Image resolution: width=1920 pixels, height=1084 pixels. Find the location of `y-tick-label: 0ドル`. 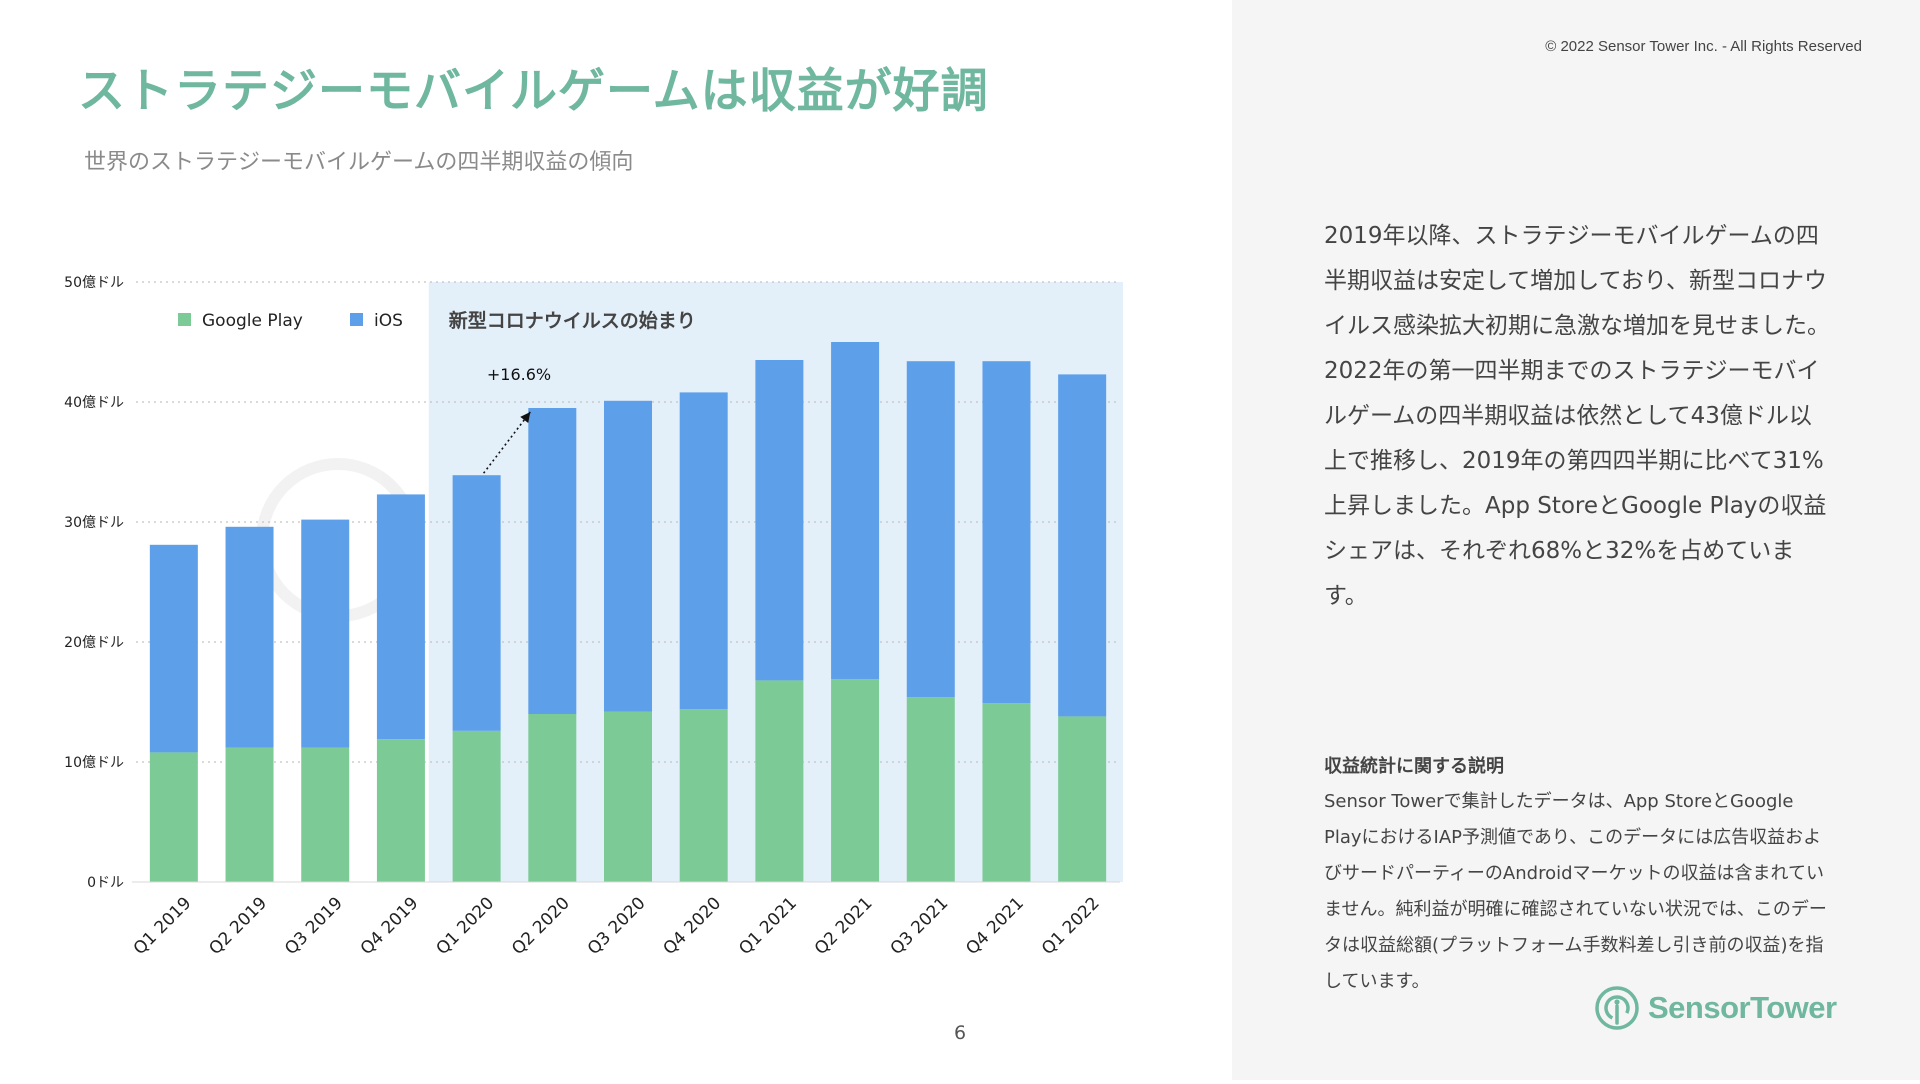

y-tick-label: 0ドル is located at coordinates (105, 883).